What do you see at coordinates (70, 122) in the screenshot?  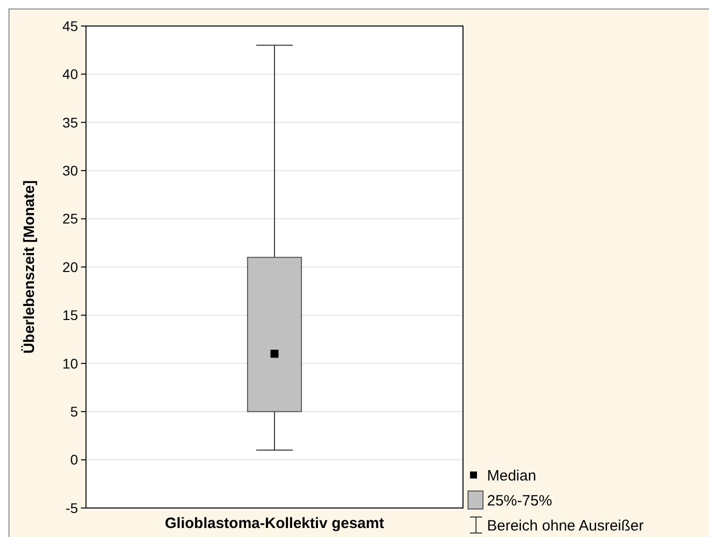 I see `y-tick-label: 35` at bounding box center [70, 122].